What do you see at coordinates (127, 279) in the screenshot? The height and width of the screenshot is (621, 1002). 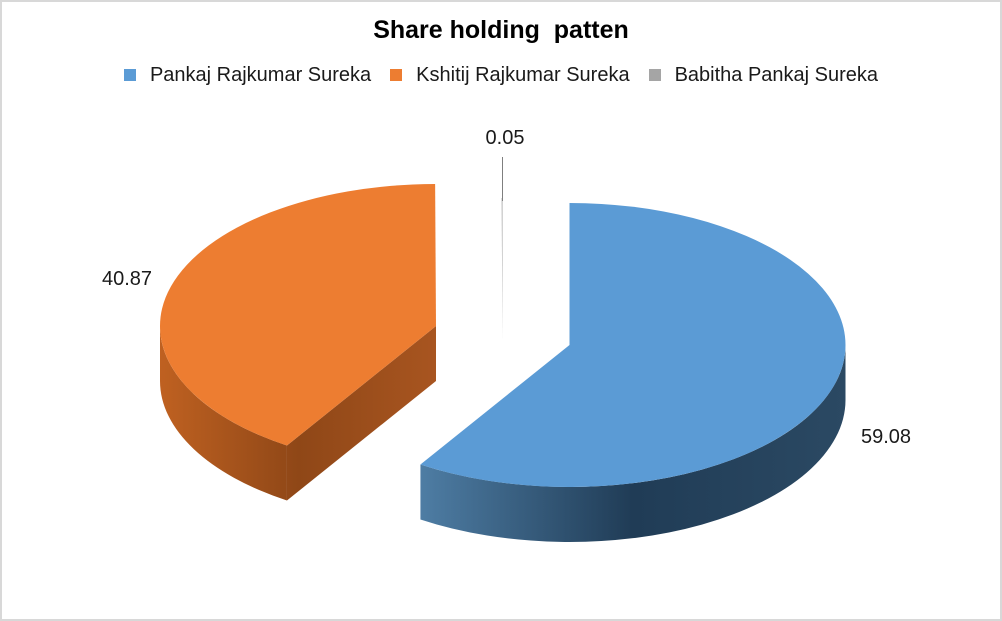 I see `data-label-kshitij: 40.87` at bounding box center [127, 279].